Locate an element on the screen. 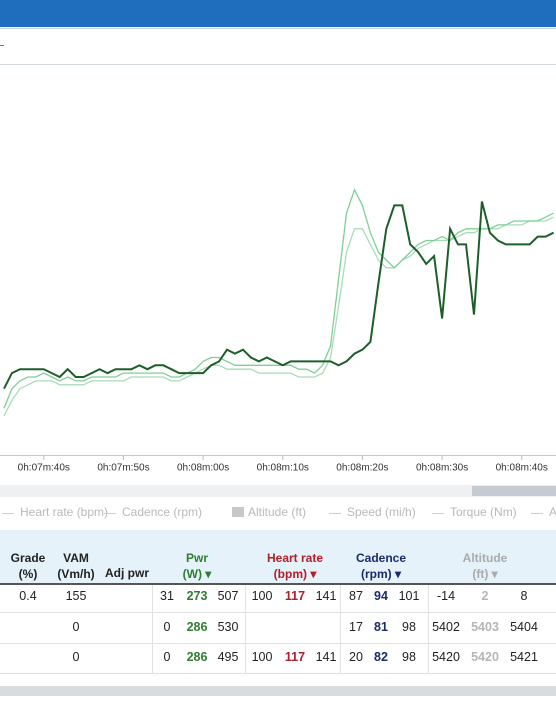 Image resolution: width=556 pixels, height=723 pixels. table-footer is located at coordinates (278, 691).